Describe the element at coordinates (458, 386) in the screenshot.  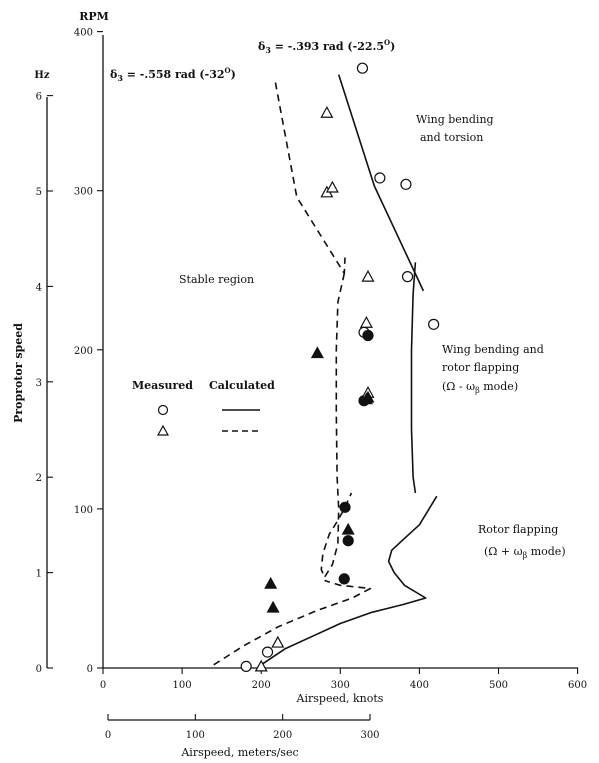
I see `wing-rotor-mode-a: (Ω - ω` at that location.